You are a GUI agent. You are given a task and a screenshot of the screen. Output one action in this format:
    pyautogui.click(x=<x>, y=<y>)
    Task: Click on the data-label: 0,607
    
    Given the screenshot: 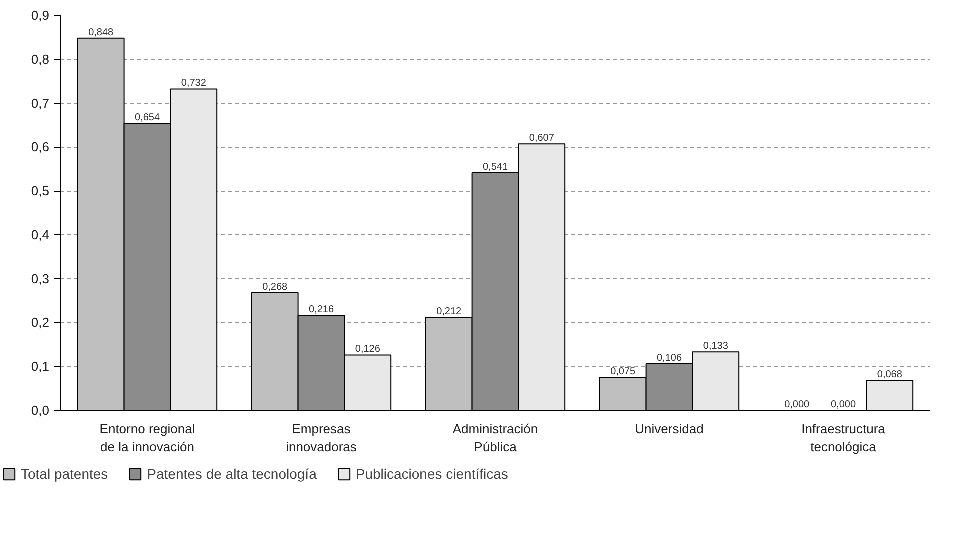 What is the action you would take?
    pyautogui.click(x=542, y=138)
    